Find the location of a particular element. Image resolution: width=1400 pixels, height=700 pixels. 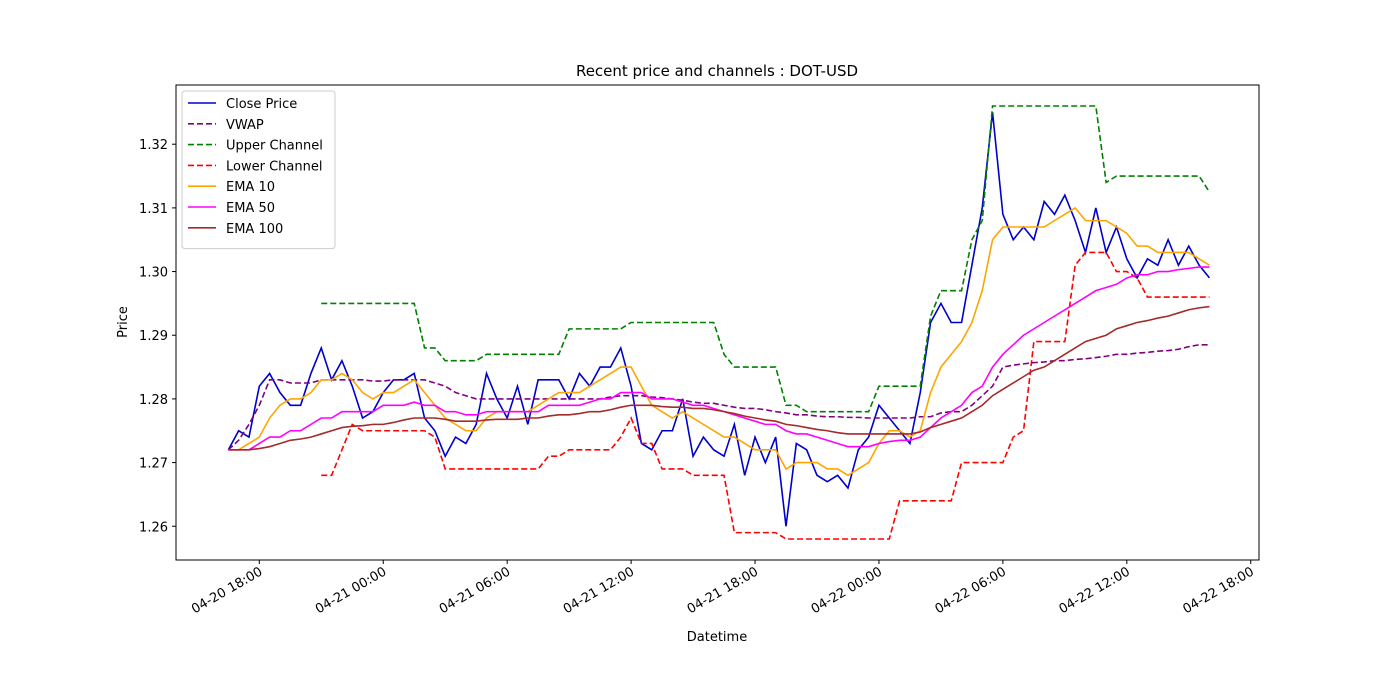

y-tick-label: 1.28 is located at coordinates (153, 400).